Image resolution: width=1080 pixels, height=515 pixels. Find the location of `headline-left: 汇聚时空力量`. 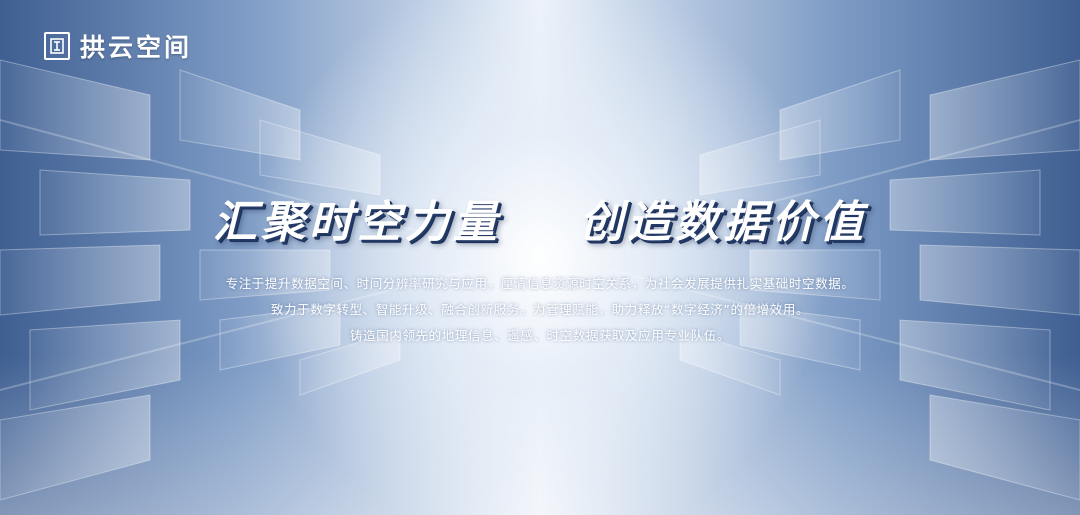

headline-left: 汇聚时空力量 is located at coordinates (357, 222).